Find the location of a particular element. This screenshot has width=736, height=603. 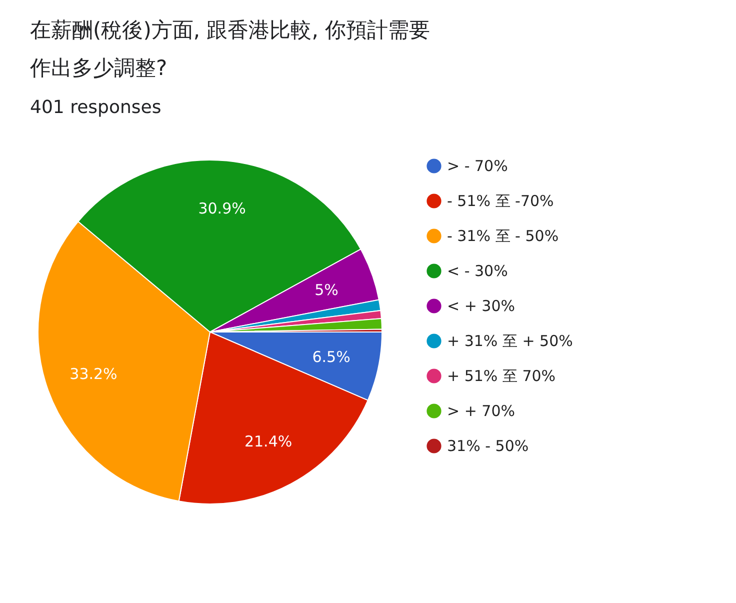

data-label: 21.4% is located at coordinates (268, 441).